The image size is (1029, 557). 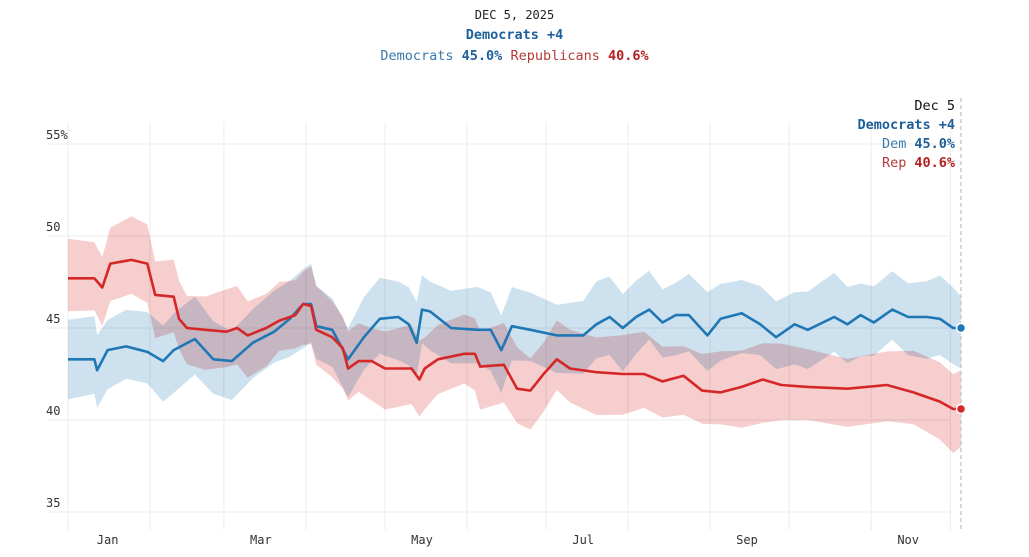 What do you see at coordinates (53, 319) in the screenshot?
I see `y-tick-label: 45` at bounding box center [53, 319].